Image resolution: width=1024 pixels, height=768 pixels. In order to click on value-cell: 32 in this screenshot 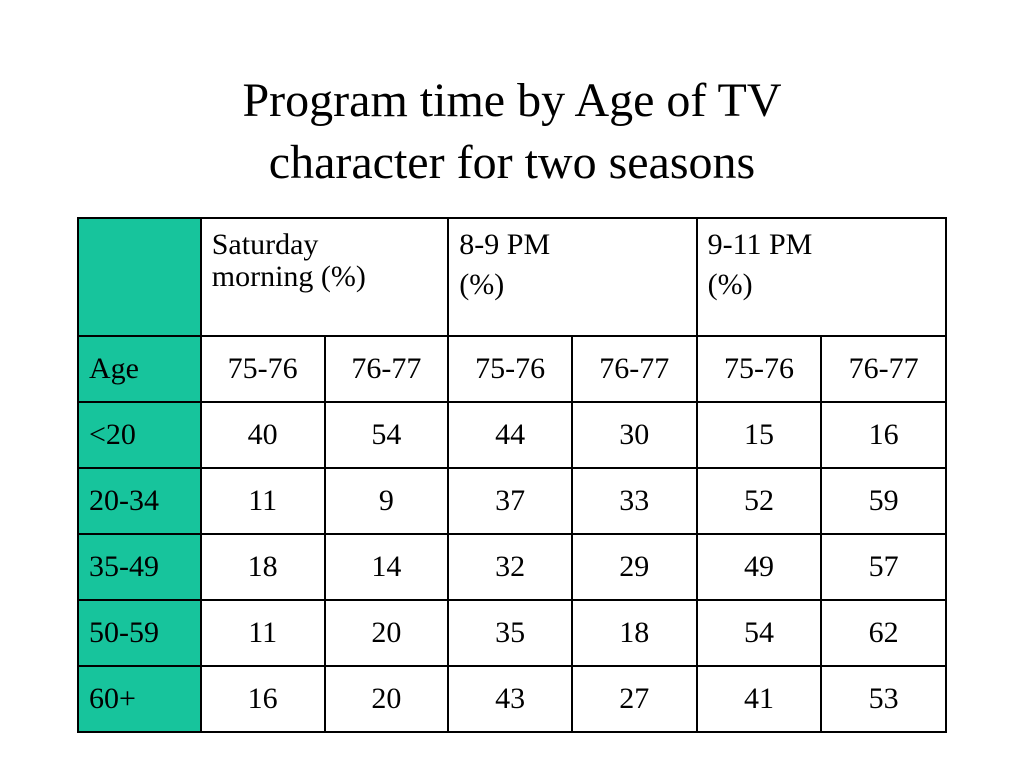, I will do `click(510, 567)`.